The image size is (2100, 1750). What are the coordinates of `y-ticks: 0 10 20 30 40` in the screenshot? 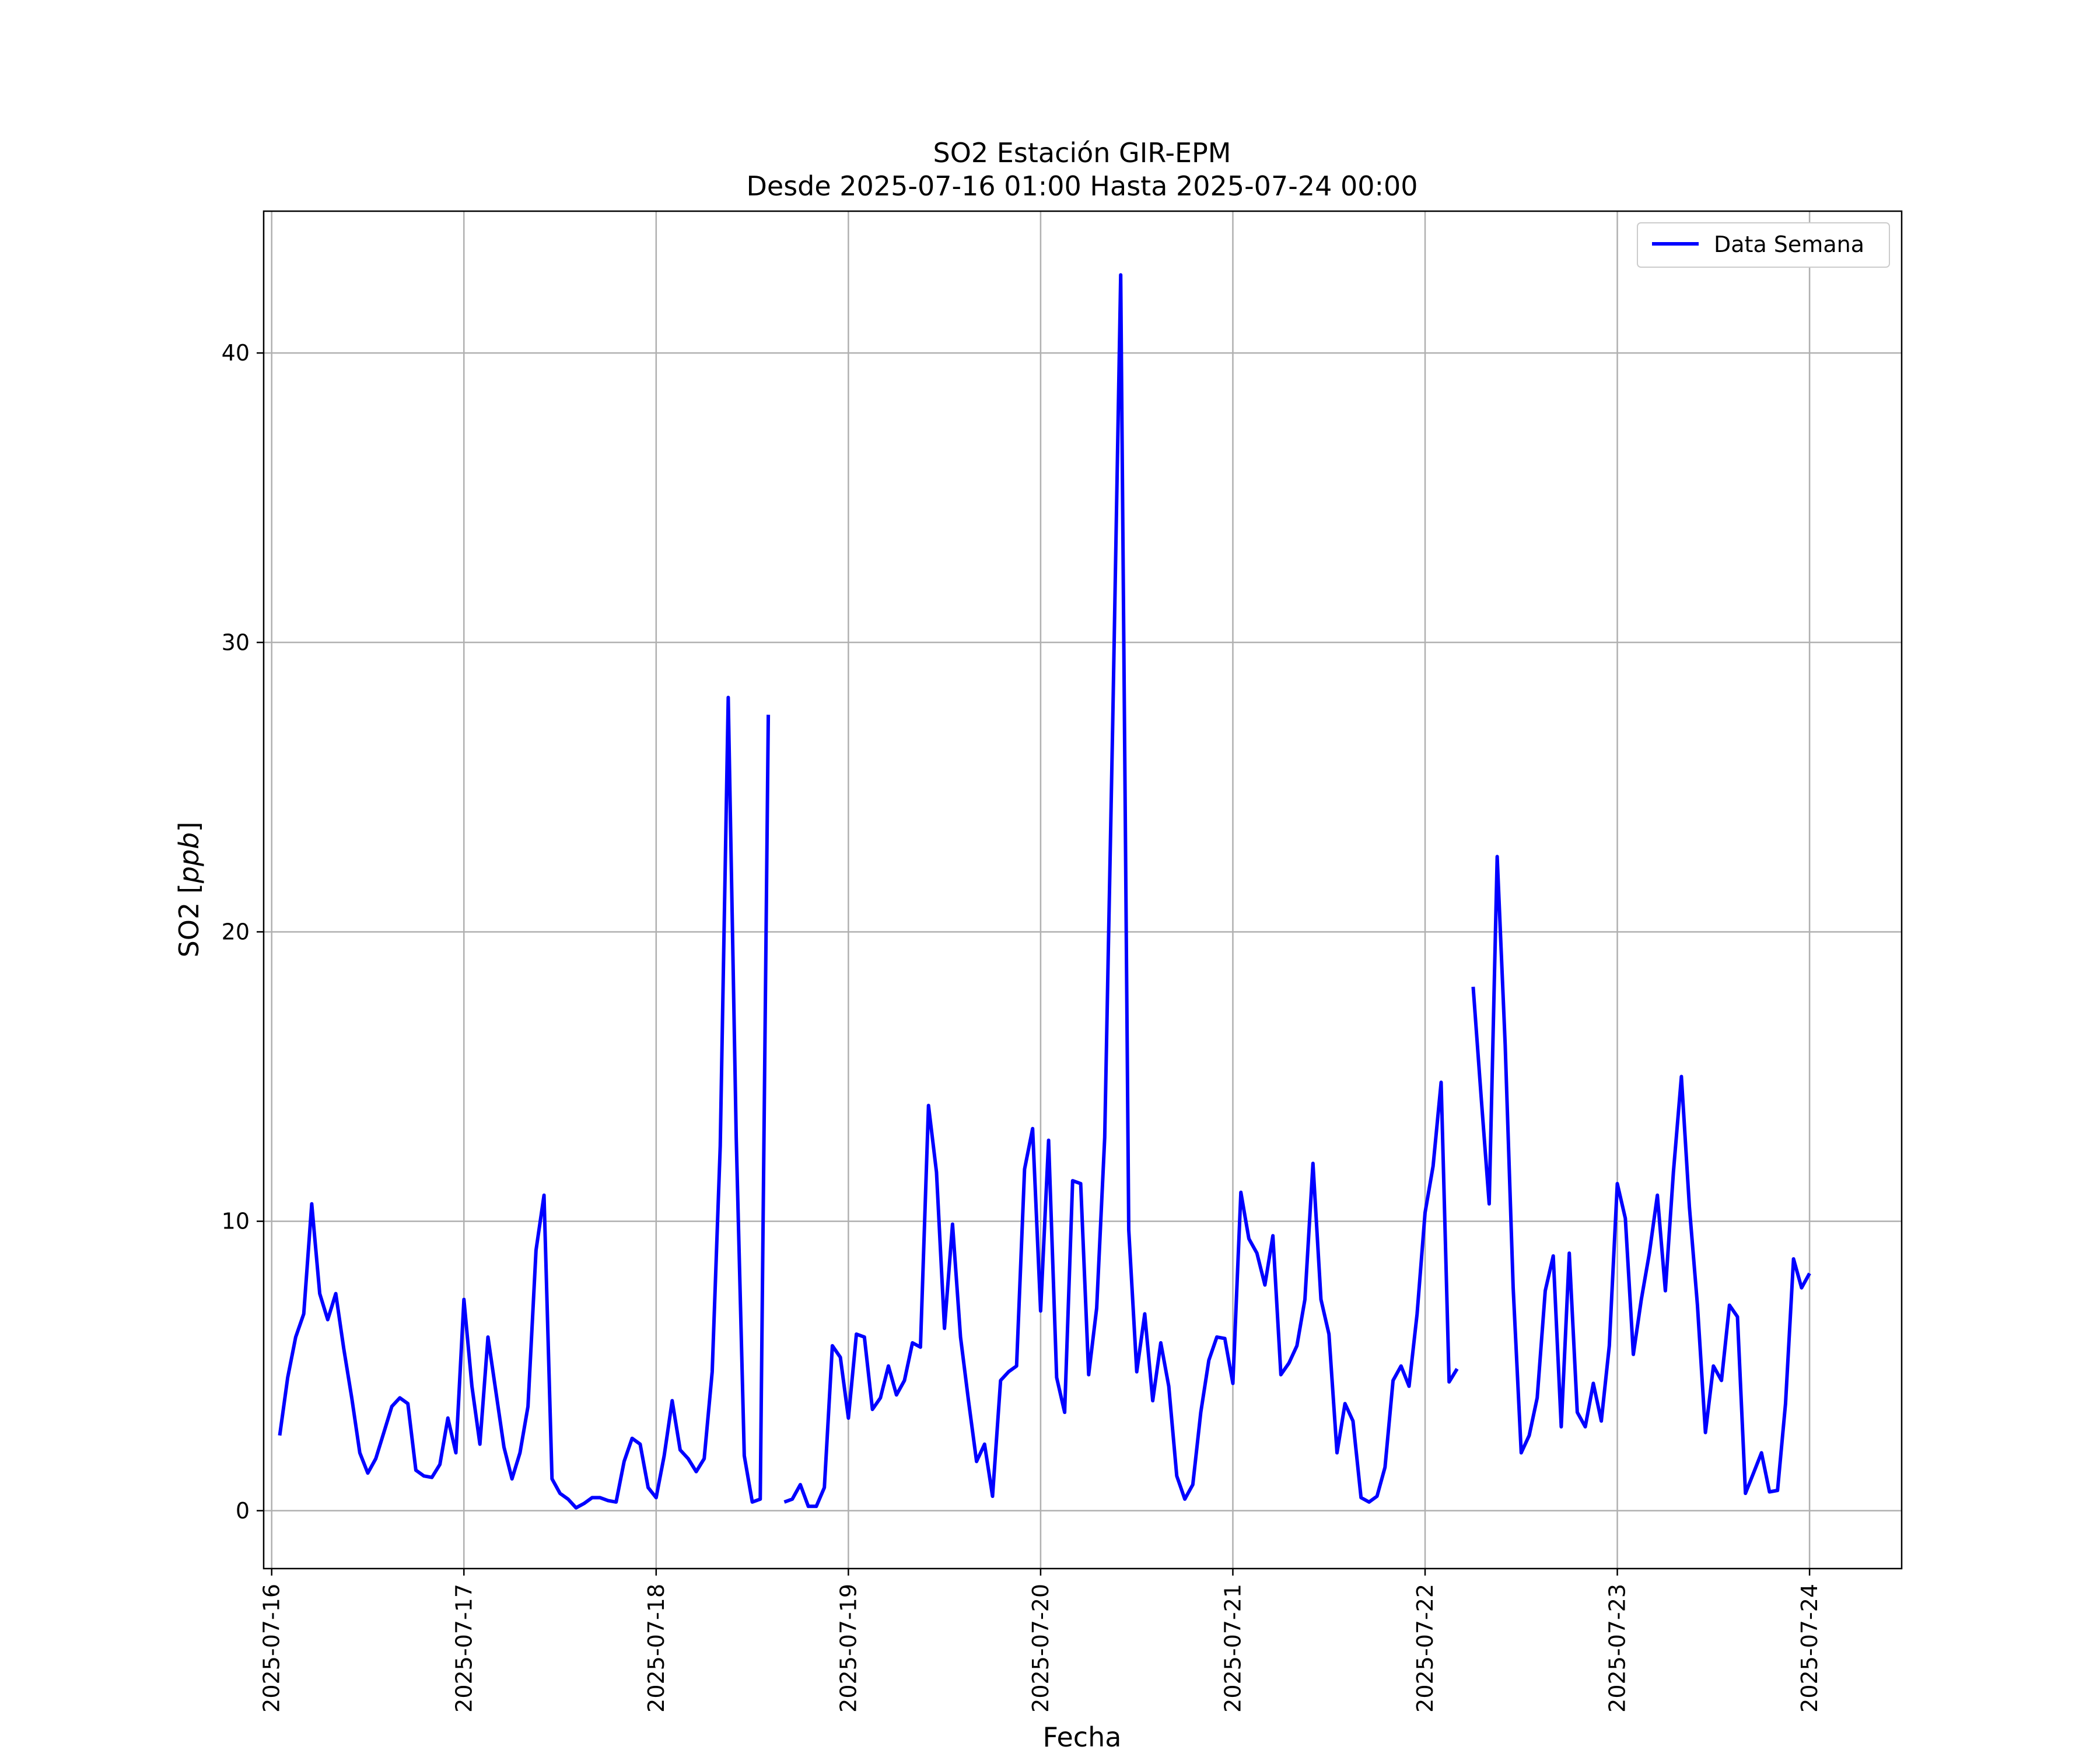 It's located at (243, 932).